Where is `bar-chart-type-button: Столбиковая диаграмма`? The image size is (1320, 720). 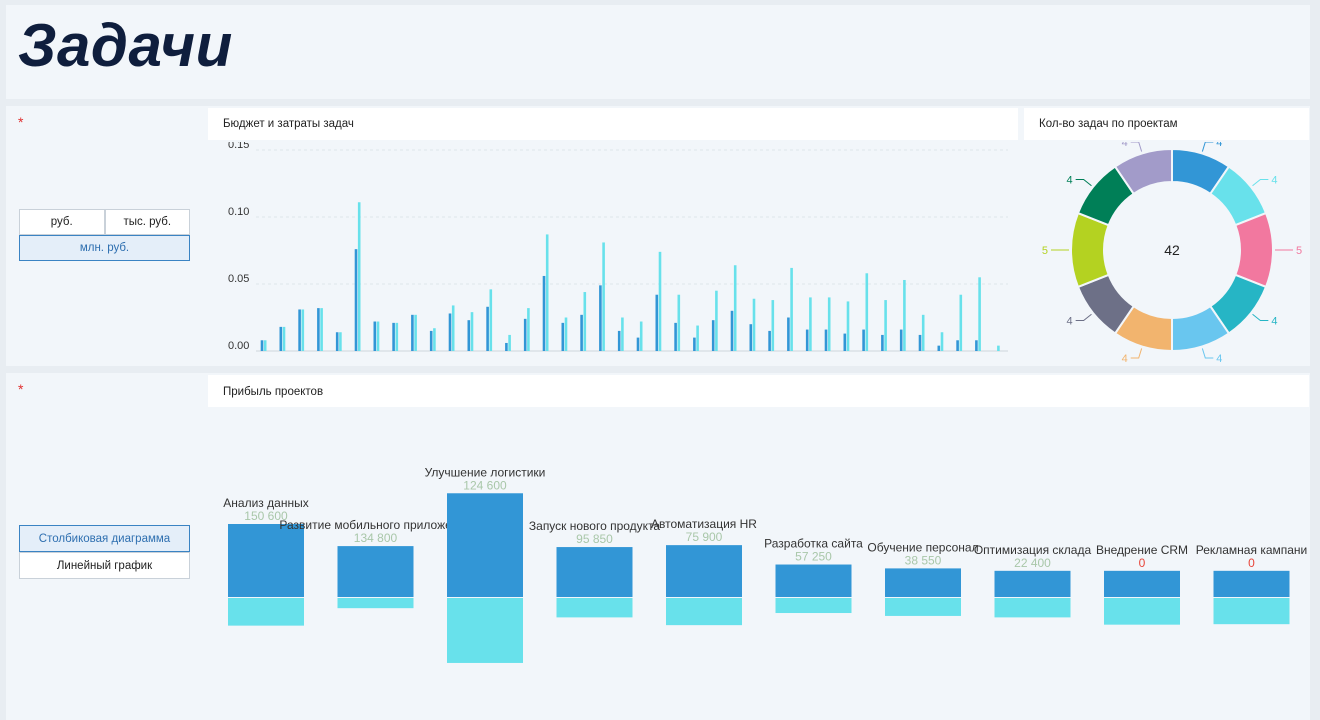 bar-chart-type-button: Столбиковая диаграмма is located at coordinates (104, 538).